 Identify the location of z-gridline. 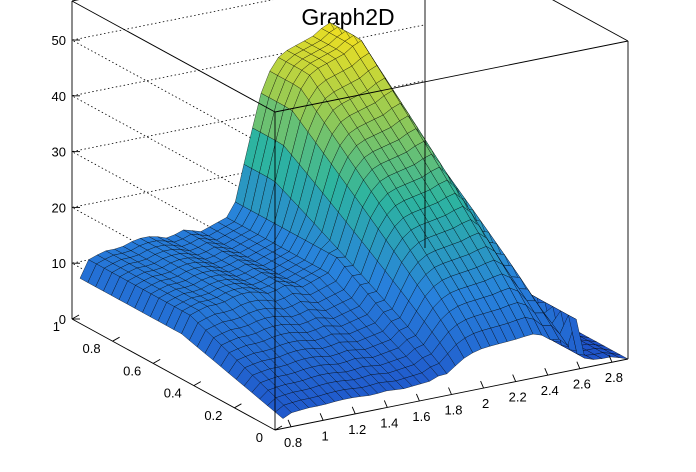
(173, 76).